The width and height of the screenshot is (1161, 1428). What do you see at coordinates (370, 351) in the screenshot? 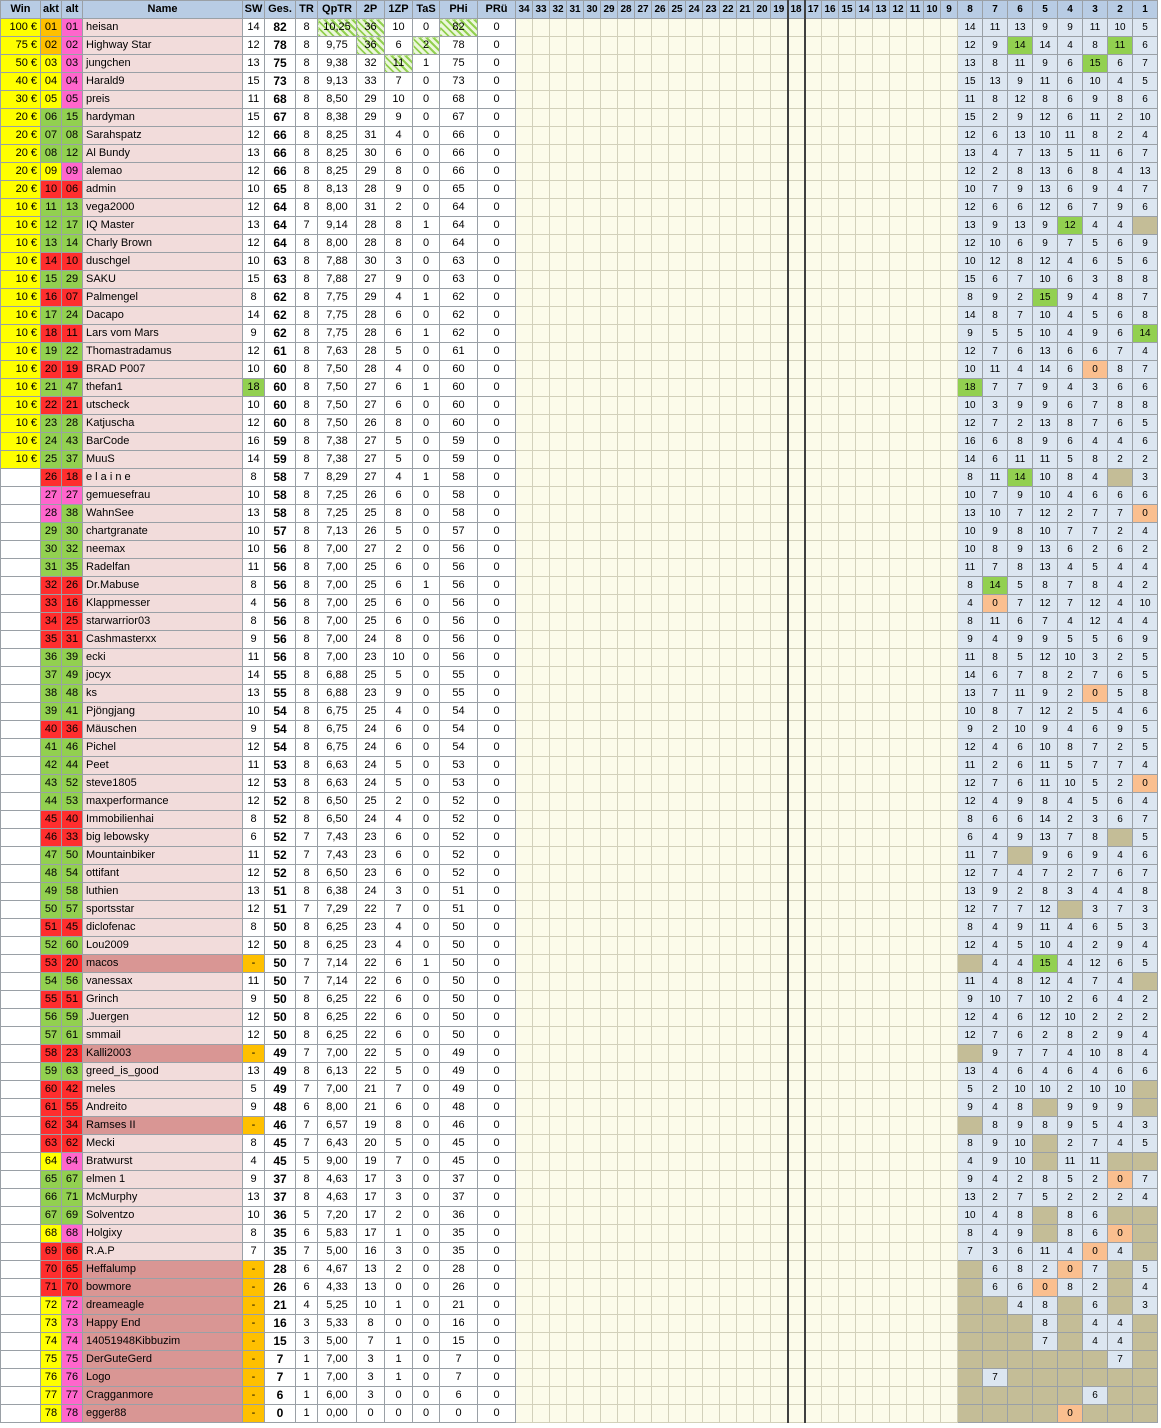
I see `two-point-hits-cell: 28` at bounding box center [370, 351].